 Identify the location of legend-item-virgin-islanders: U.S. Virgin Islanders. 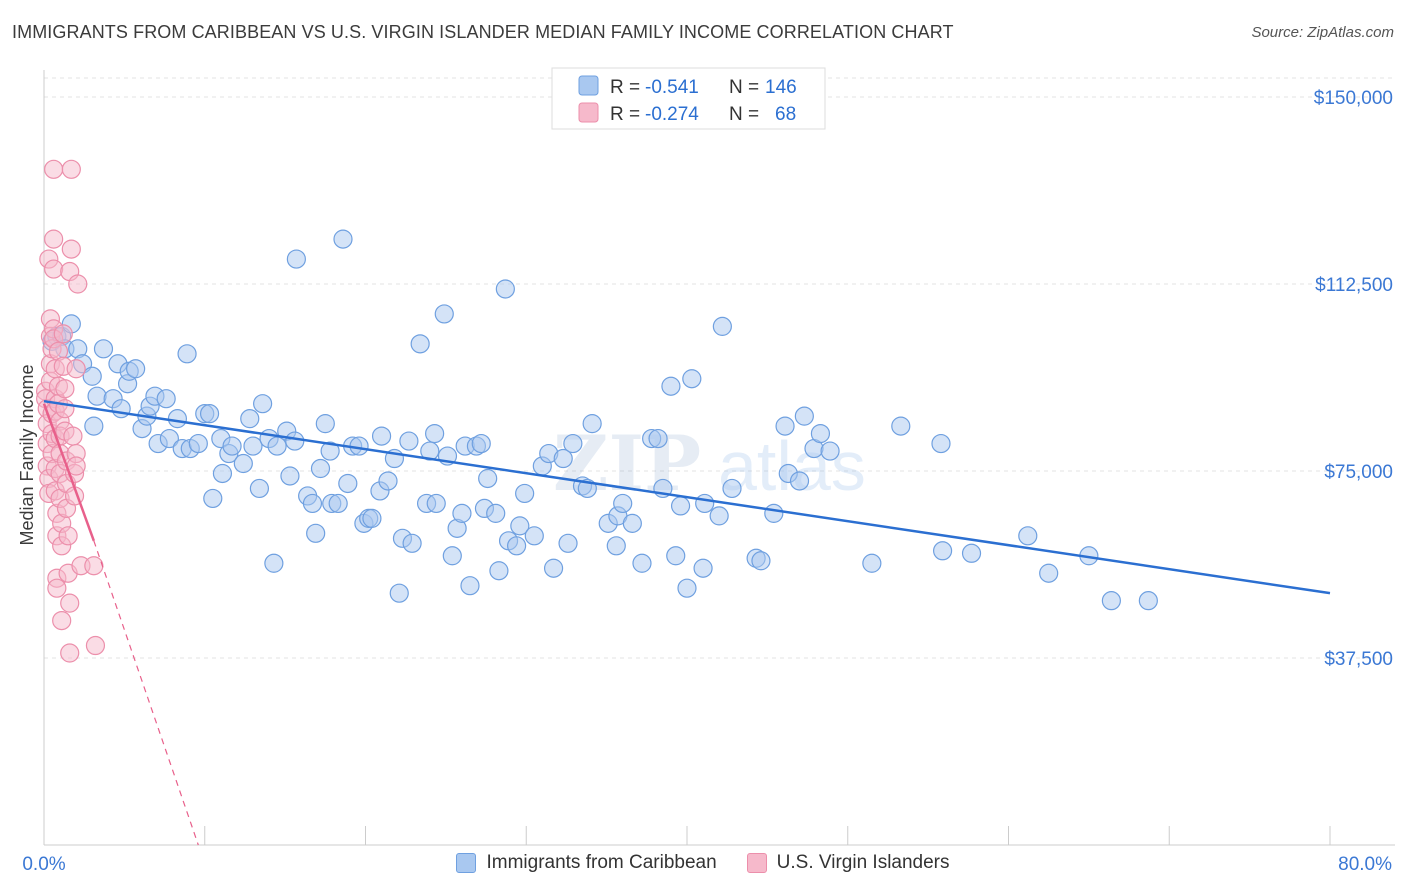
(848, 863).